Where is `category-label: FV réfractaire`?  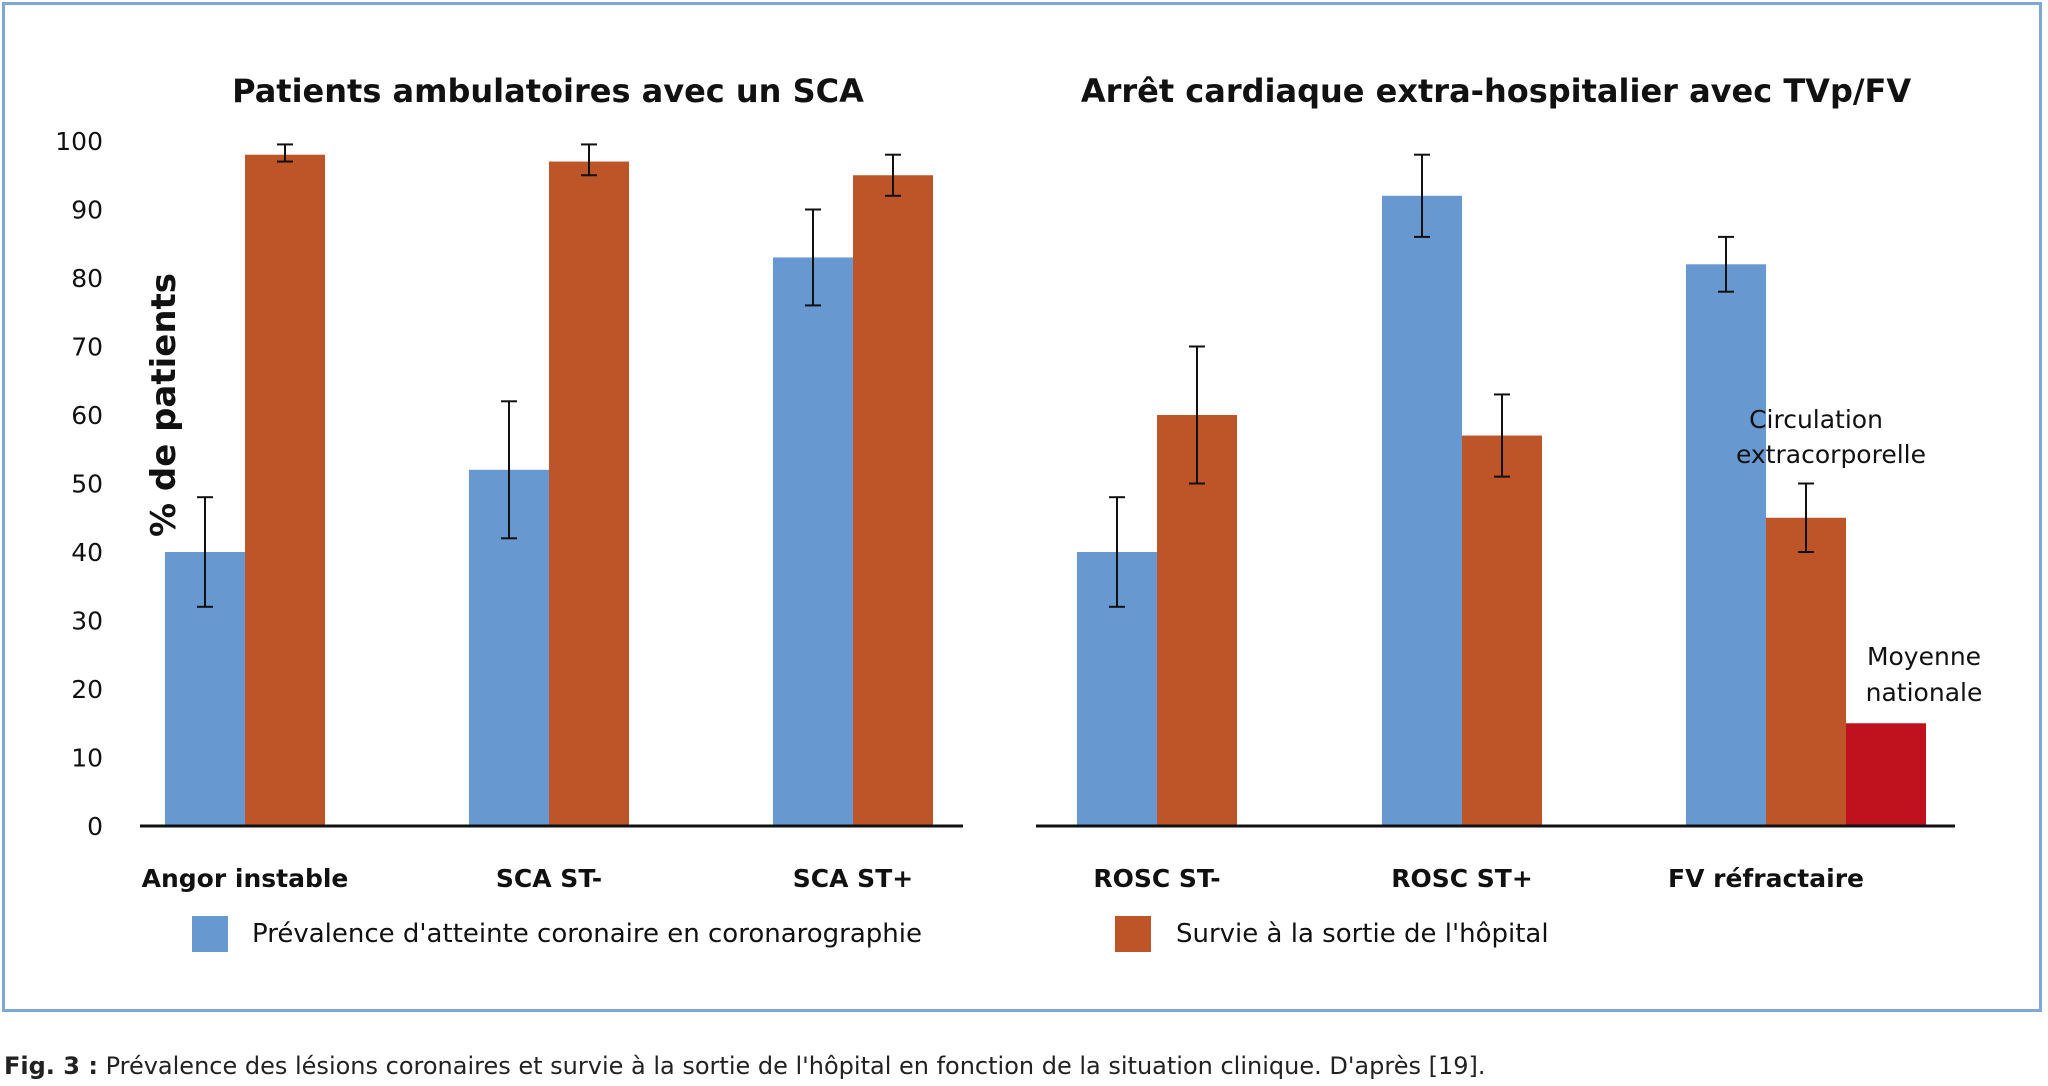
category-label: FV réfractaire is located at coordinates (1766, 878).